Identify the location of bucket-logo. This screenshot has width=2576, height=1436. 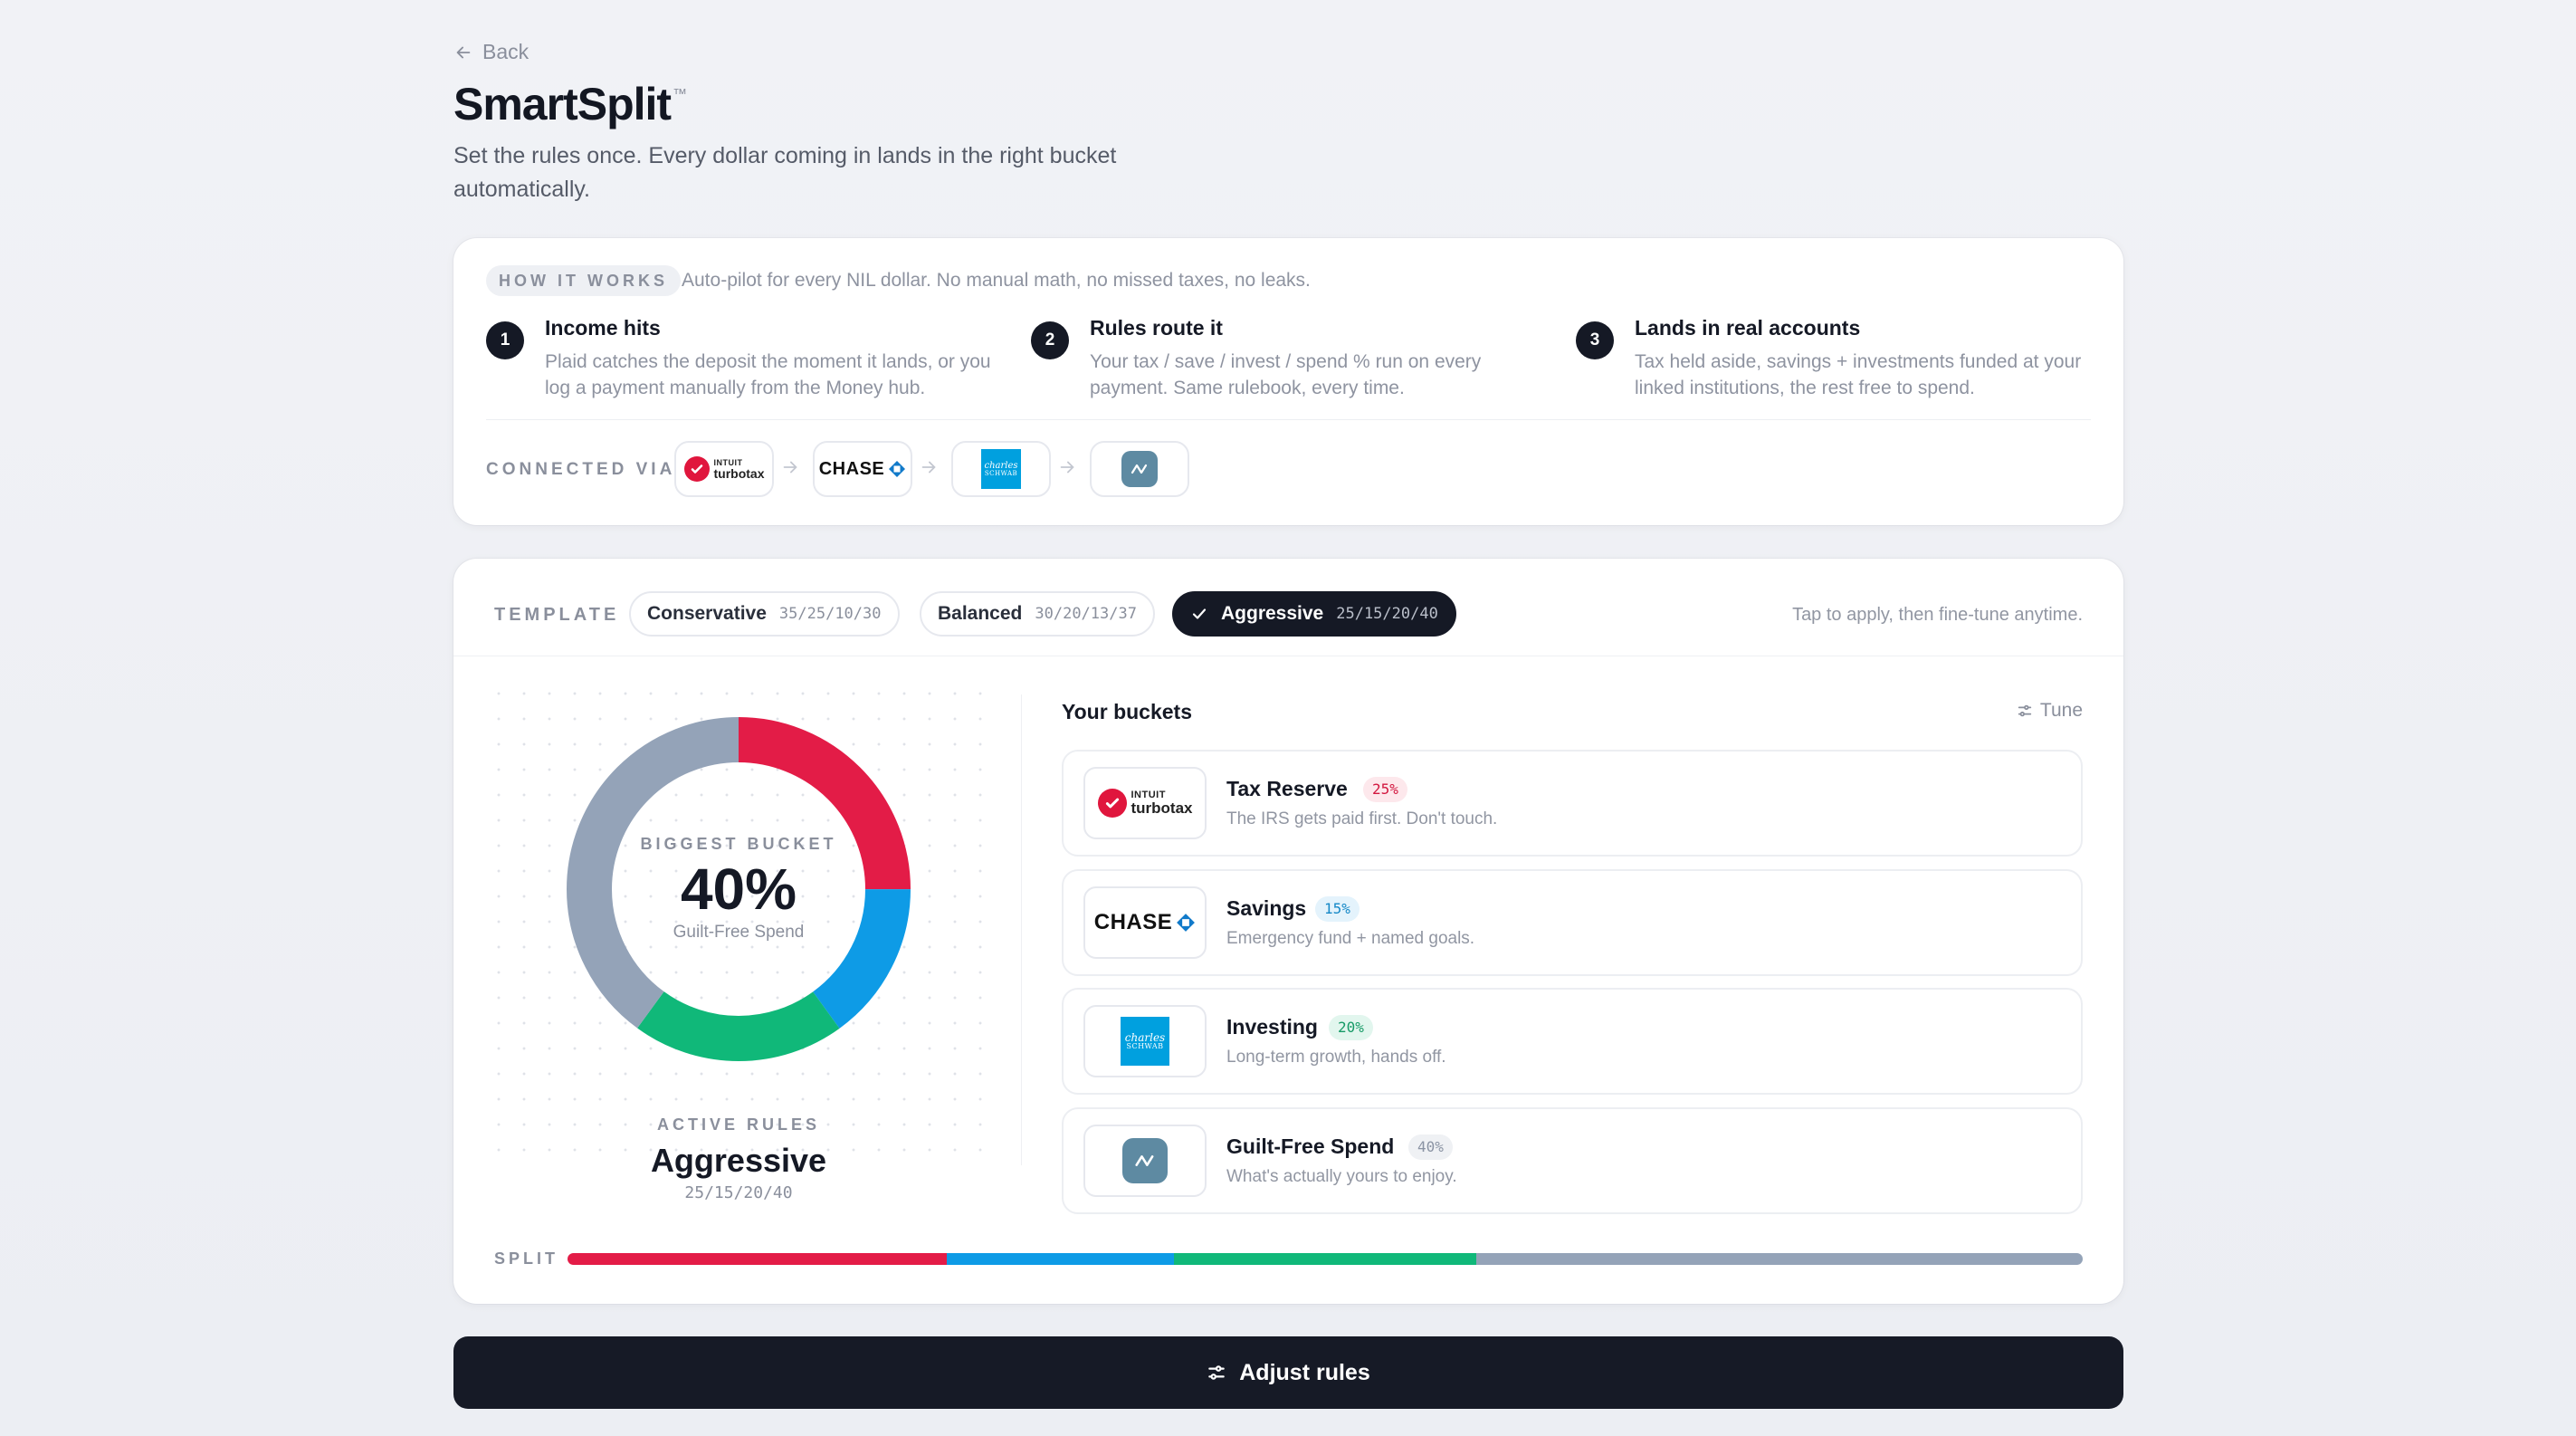
(1145, 1161).